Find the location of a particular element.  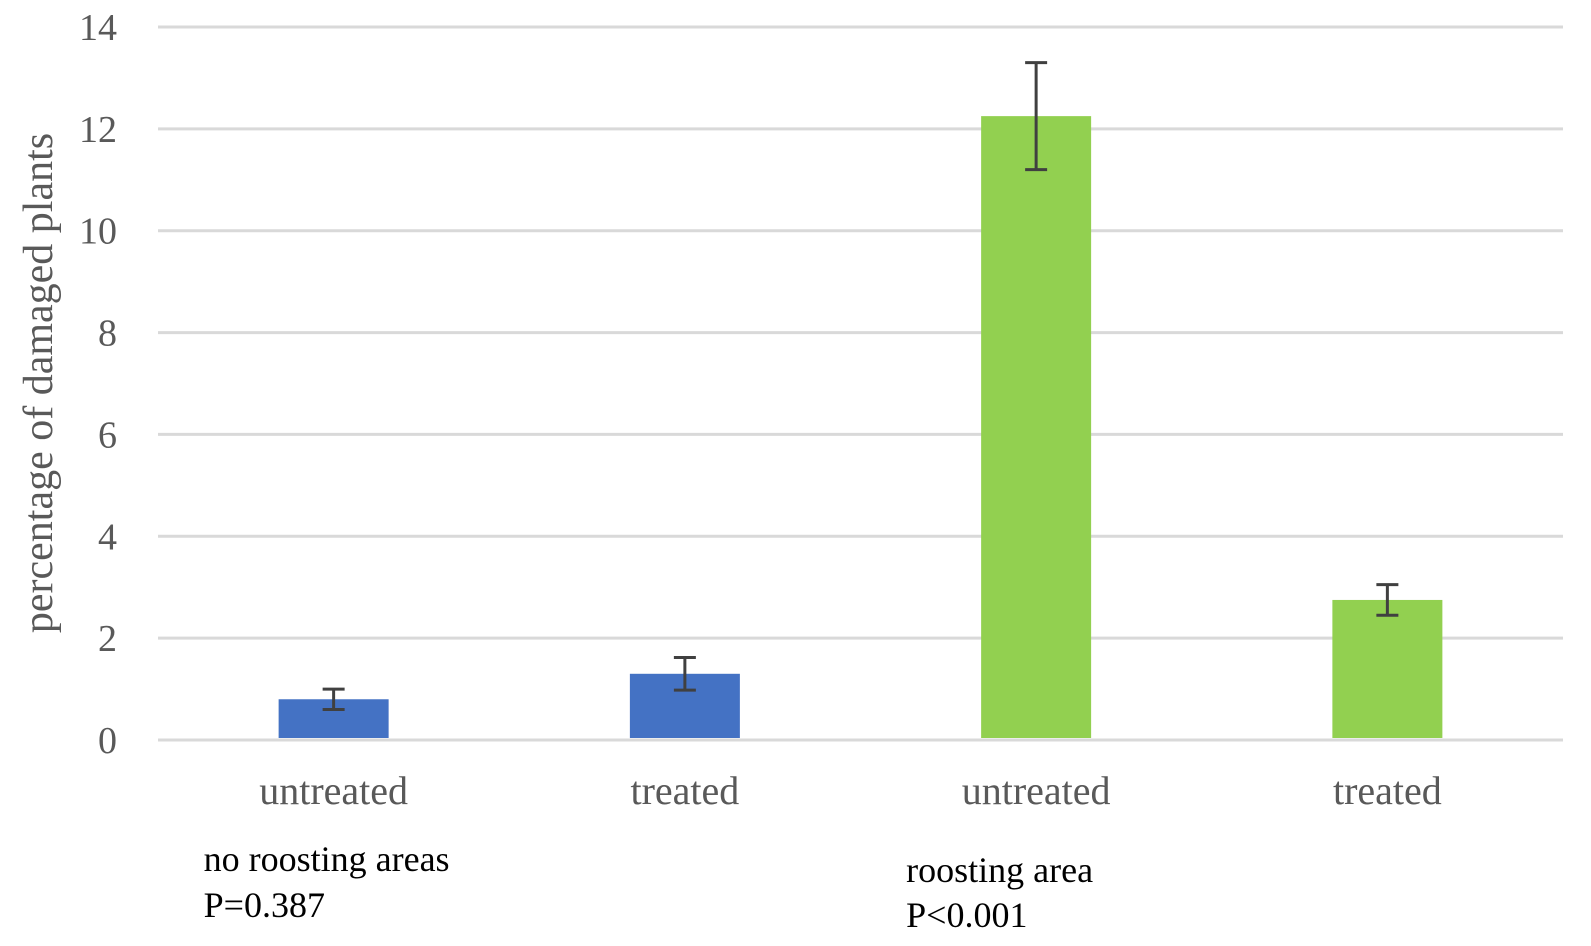

y-axis-ticks: 0 2 4 6 8 10 12 14 is located at coordinates (98, 384).